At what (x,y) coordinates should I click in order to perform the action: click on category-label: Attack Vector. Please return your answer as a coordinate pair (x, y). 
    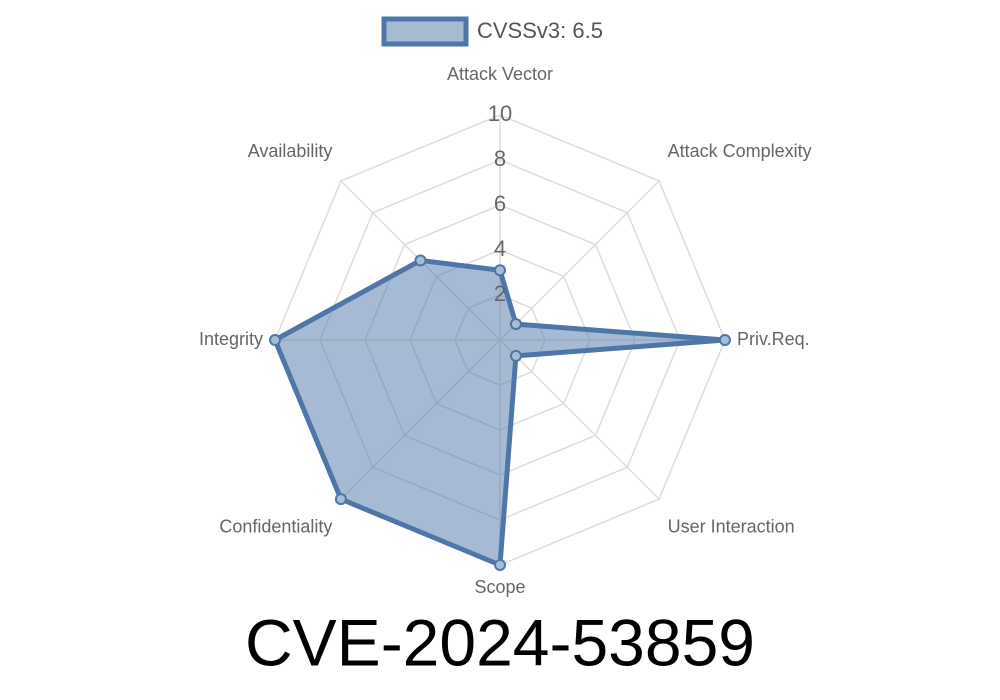
    Looking at the image, I should click on (500, 74).